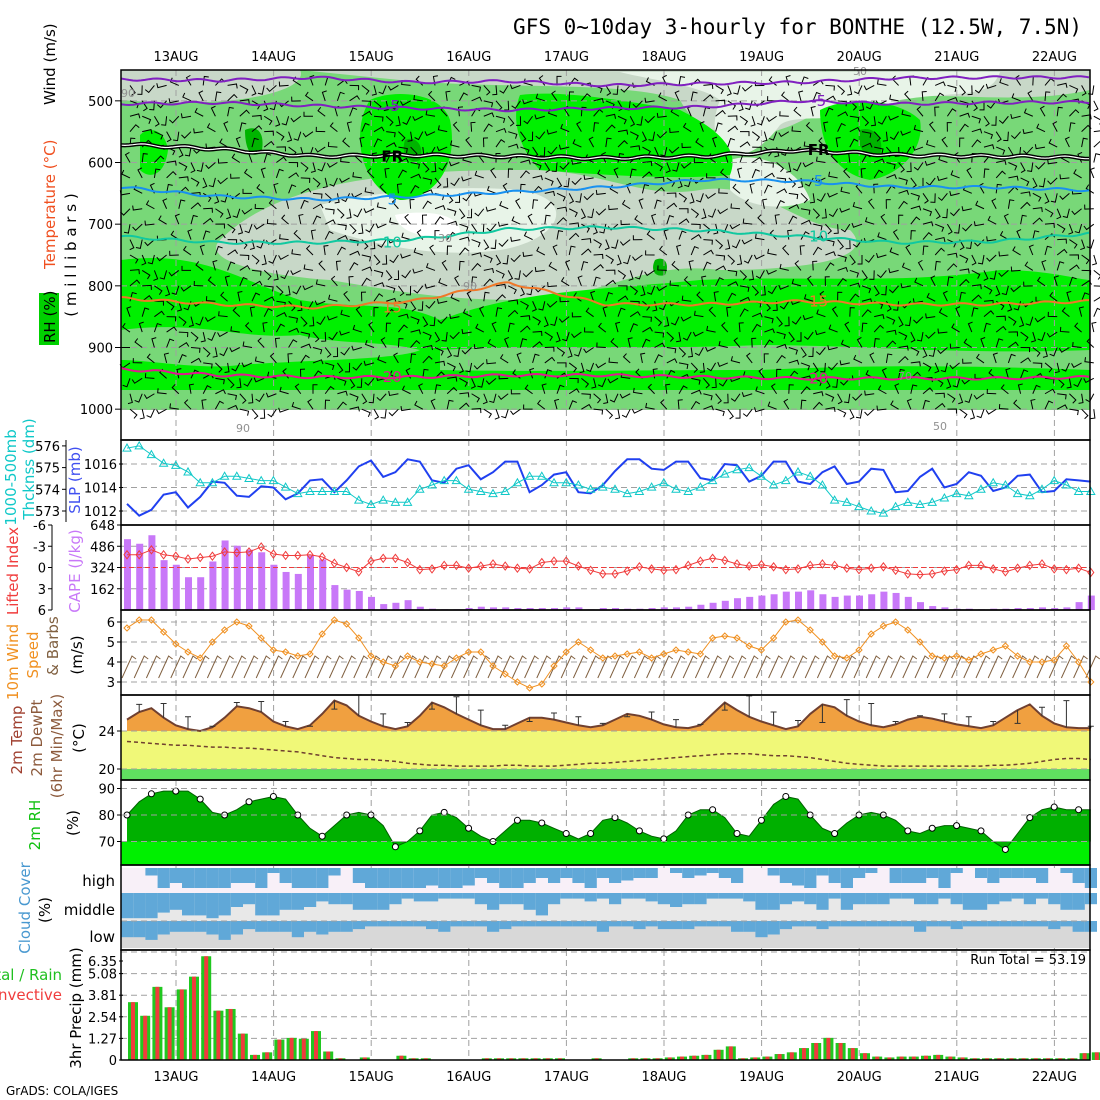 The height and width of the screenshot is (1100, 1100). Describe the element at coordinates (594, 1009) in the screenshot. I see `precip-panel: 01.272.543.815.086.35` at that location.